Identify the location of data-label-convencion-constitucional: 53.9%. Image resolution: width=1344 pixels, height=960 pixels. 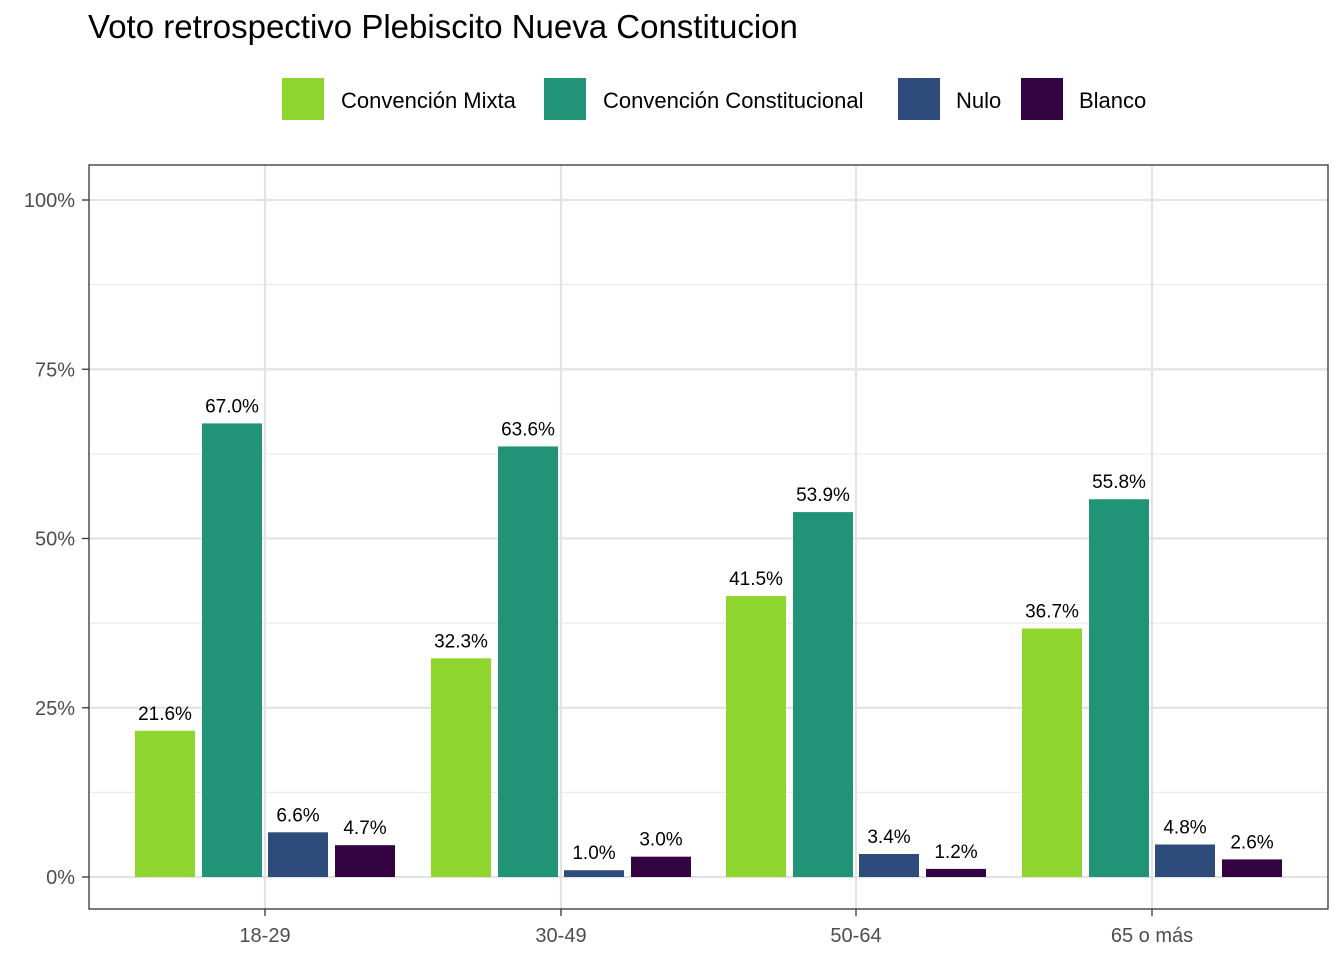
(823, 495).